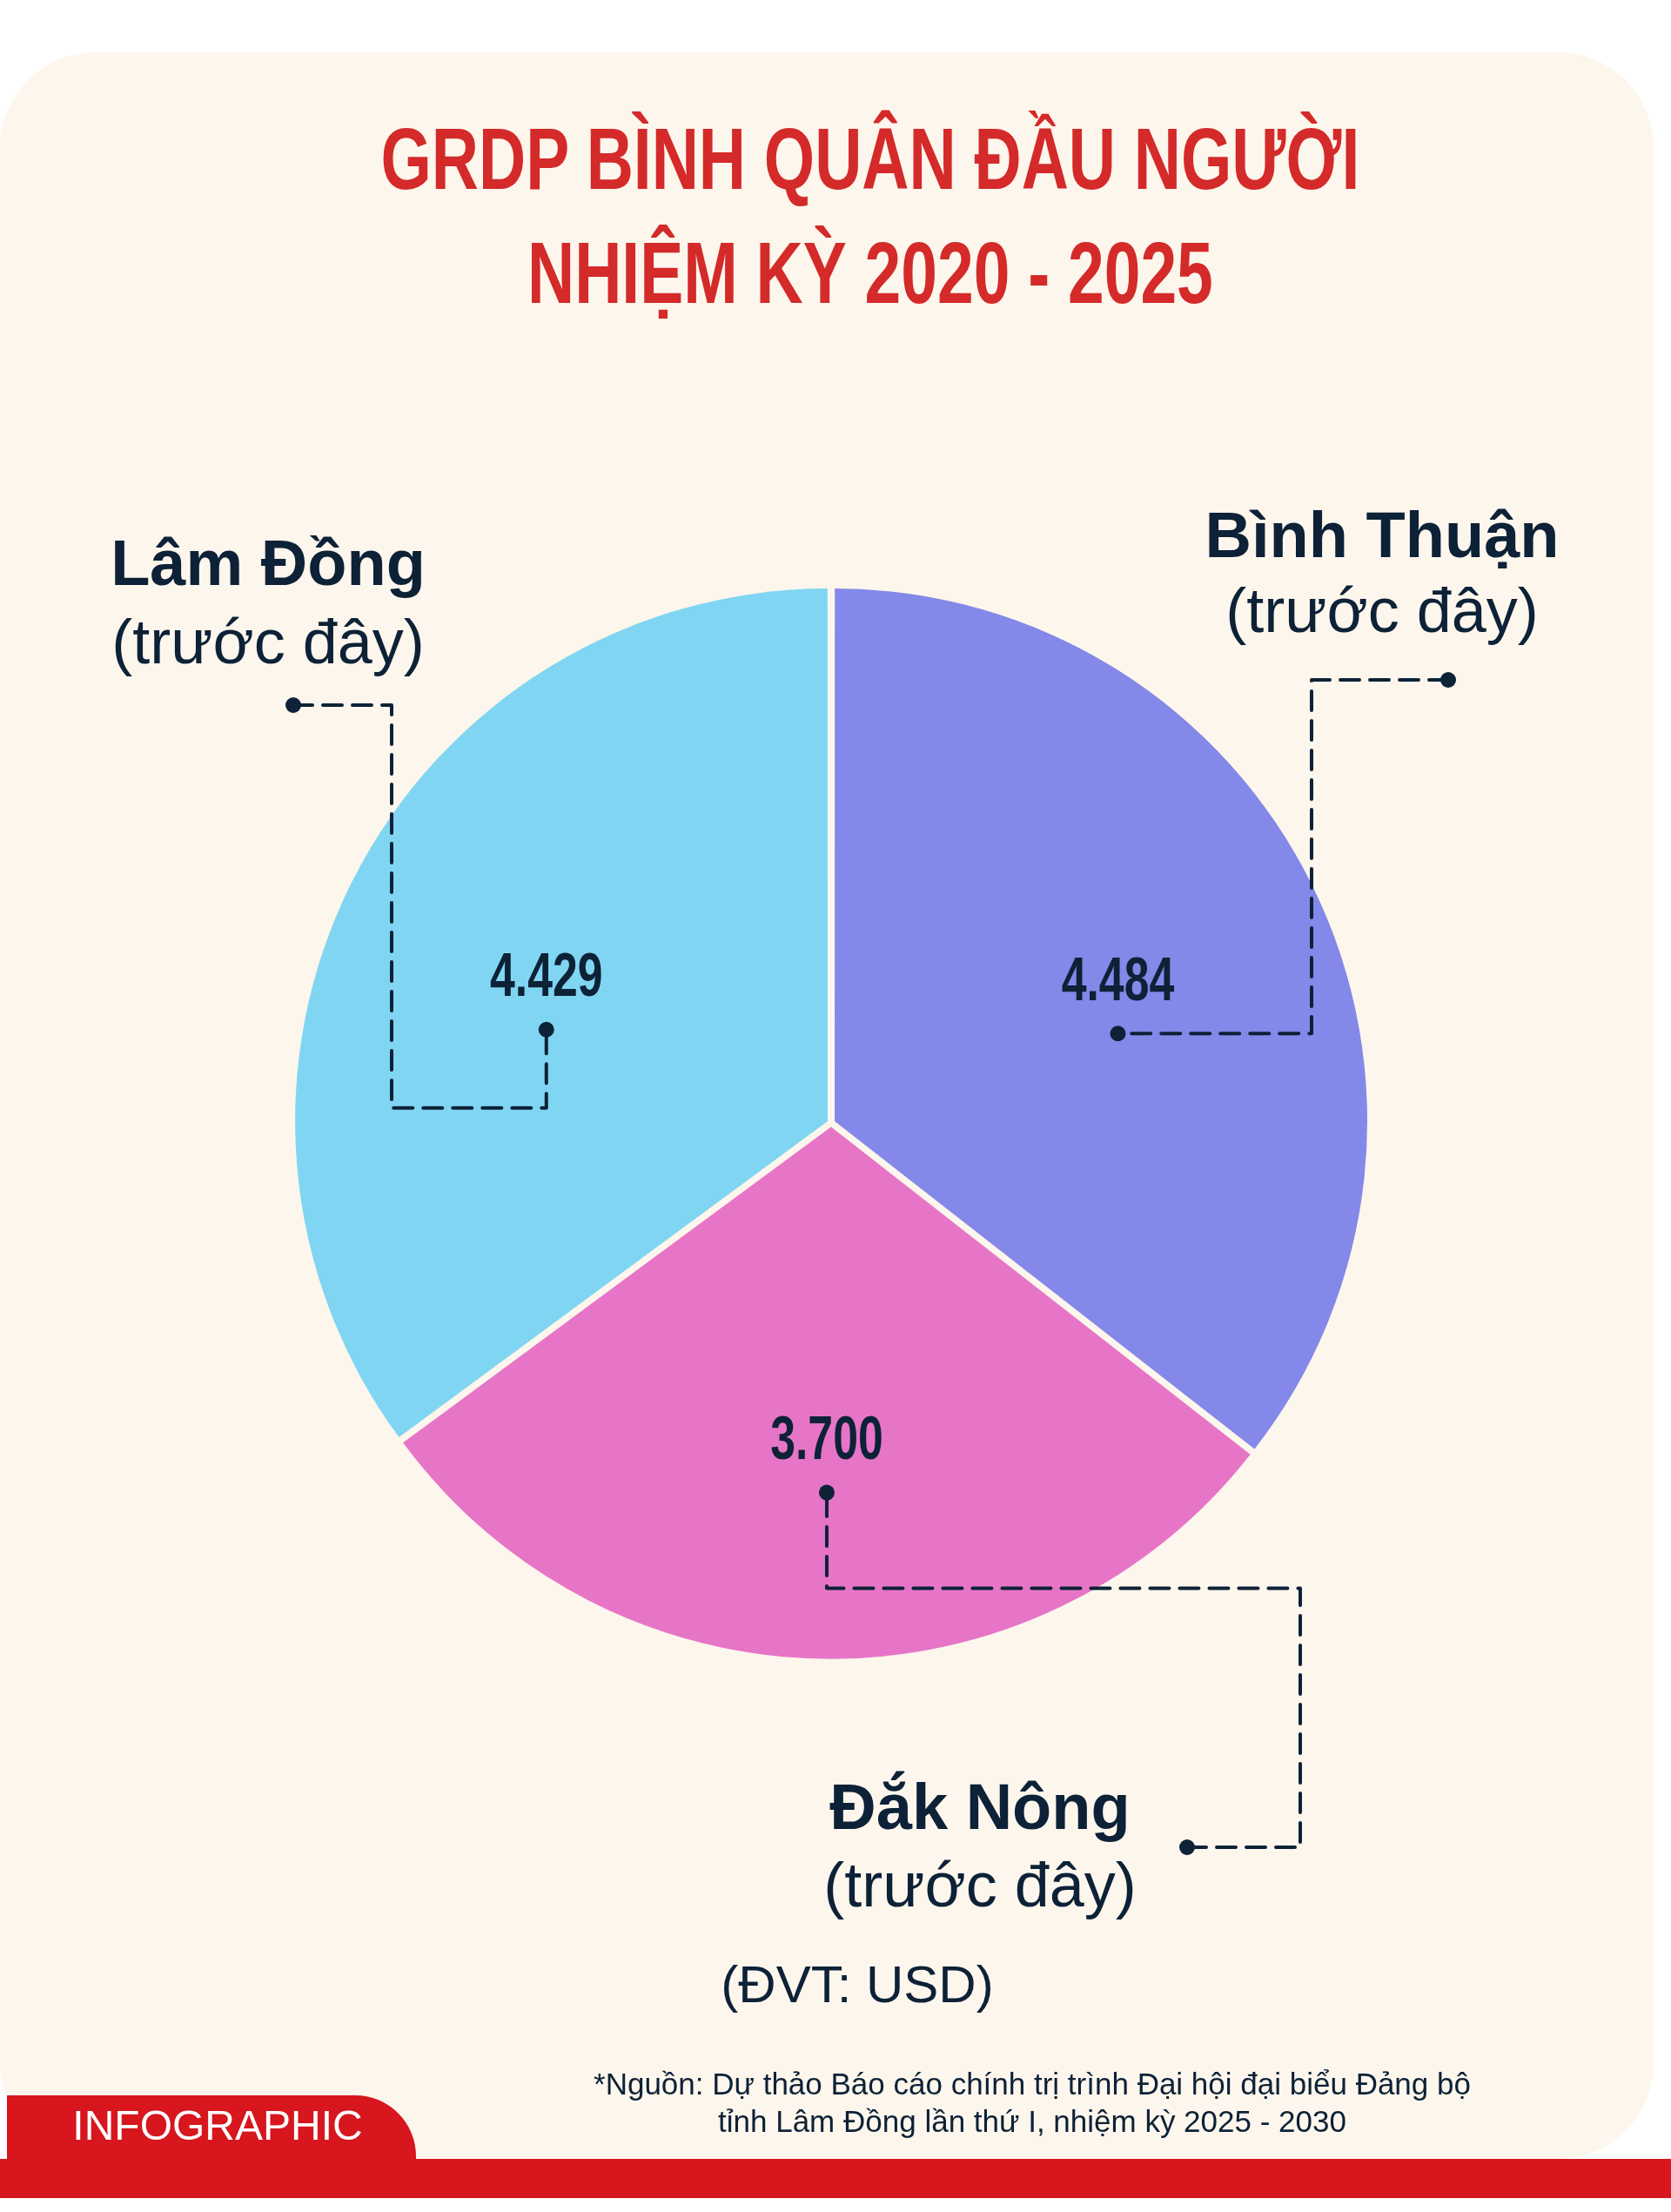  Describe the element at coordinates (546, 974) in the screenshot. I see `data-label: 4.429` at that location.